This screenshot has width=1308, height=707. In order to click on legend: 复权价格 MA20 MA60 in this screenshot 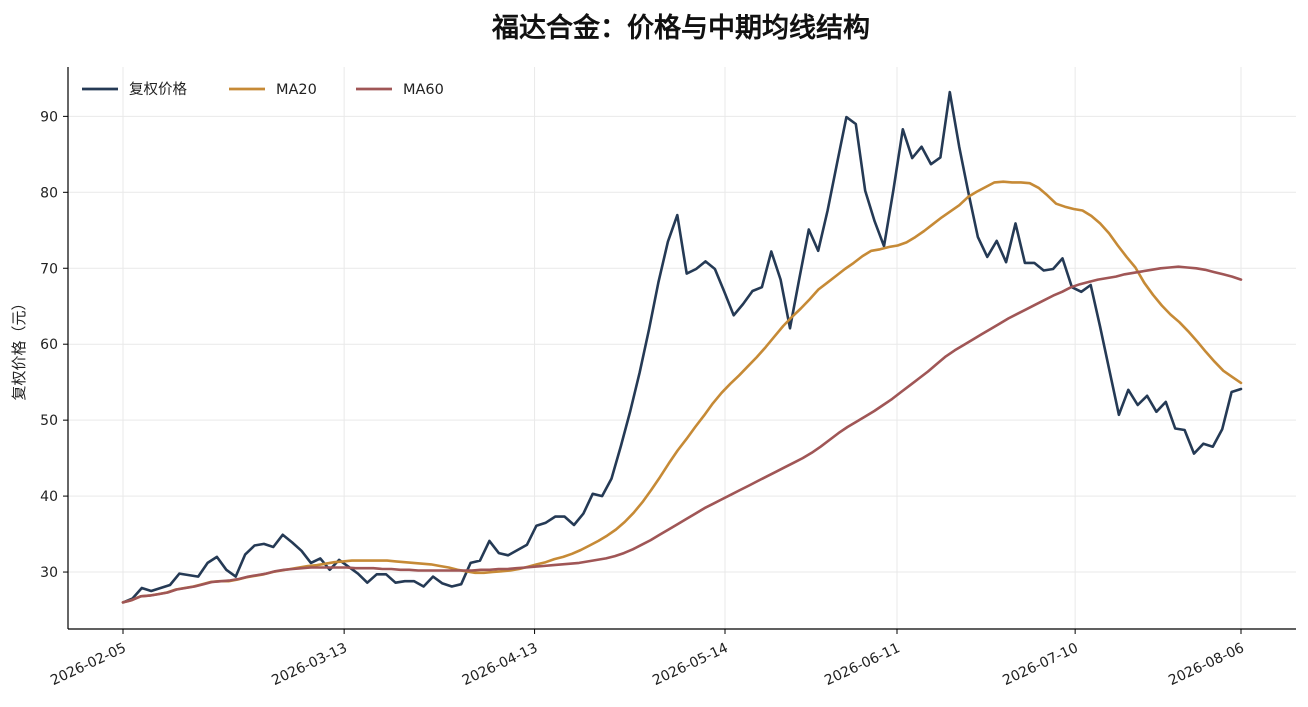, I will do `click(263, 89)`.